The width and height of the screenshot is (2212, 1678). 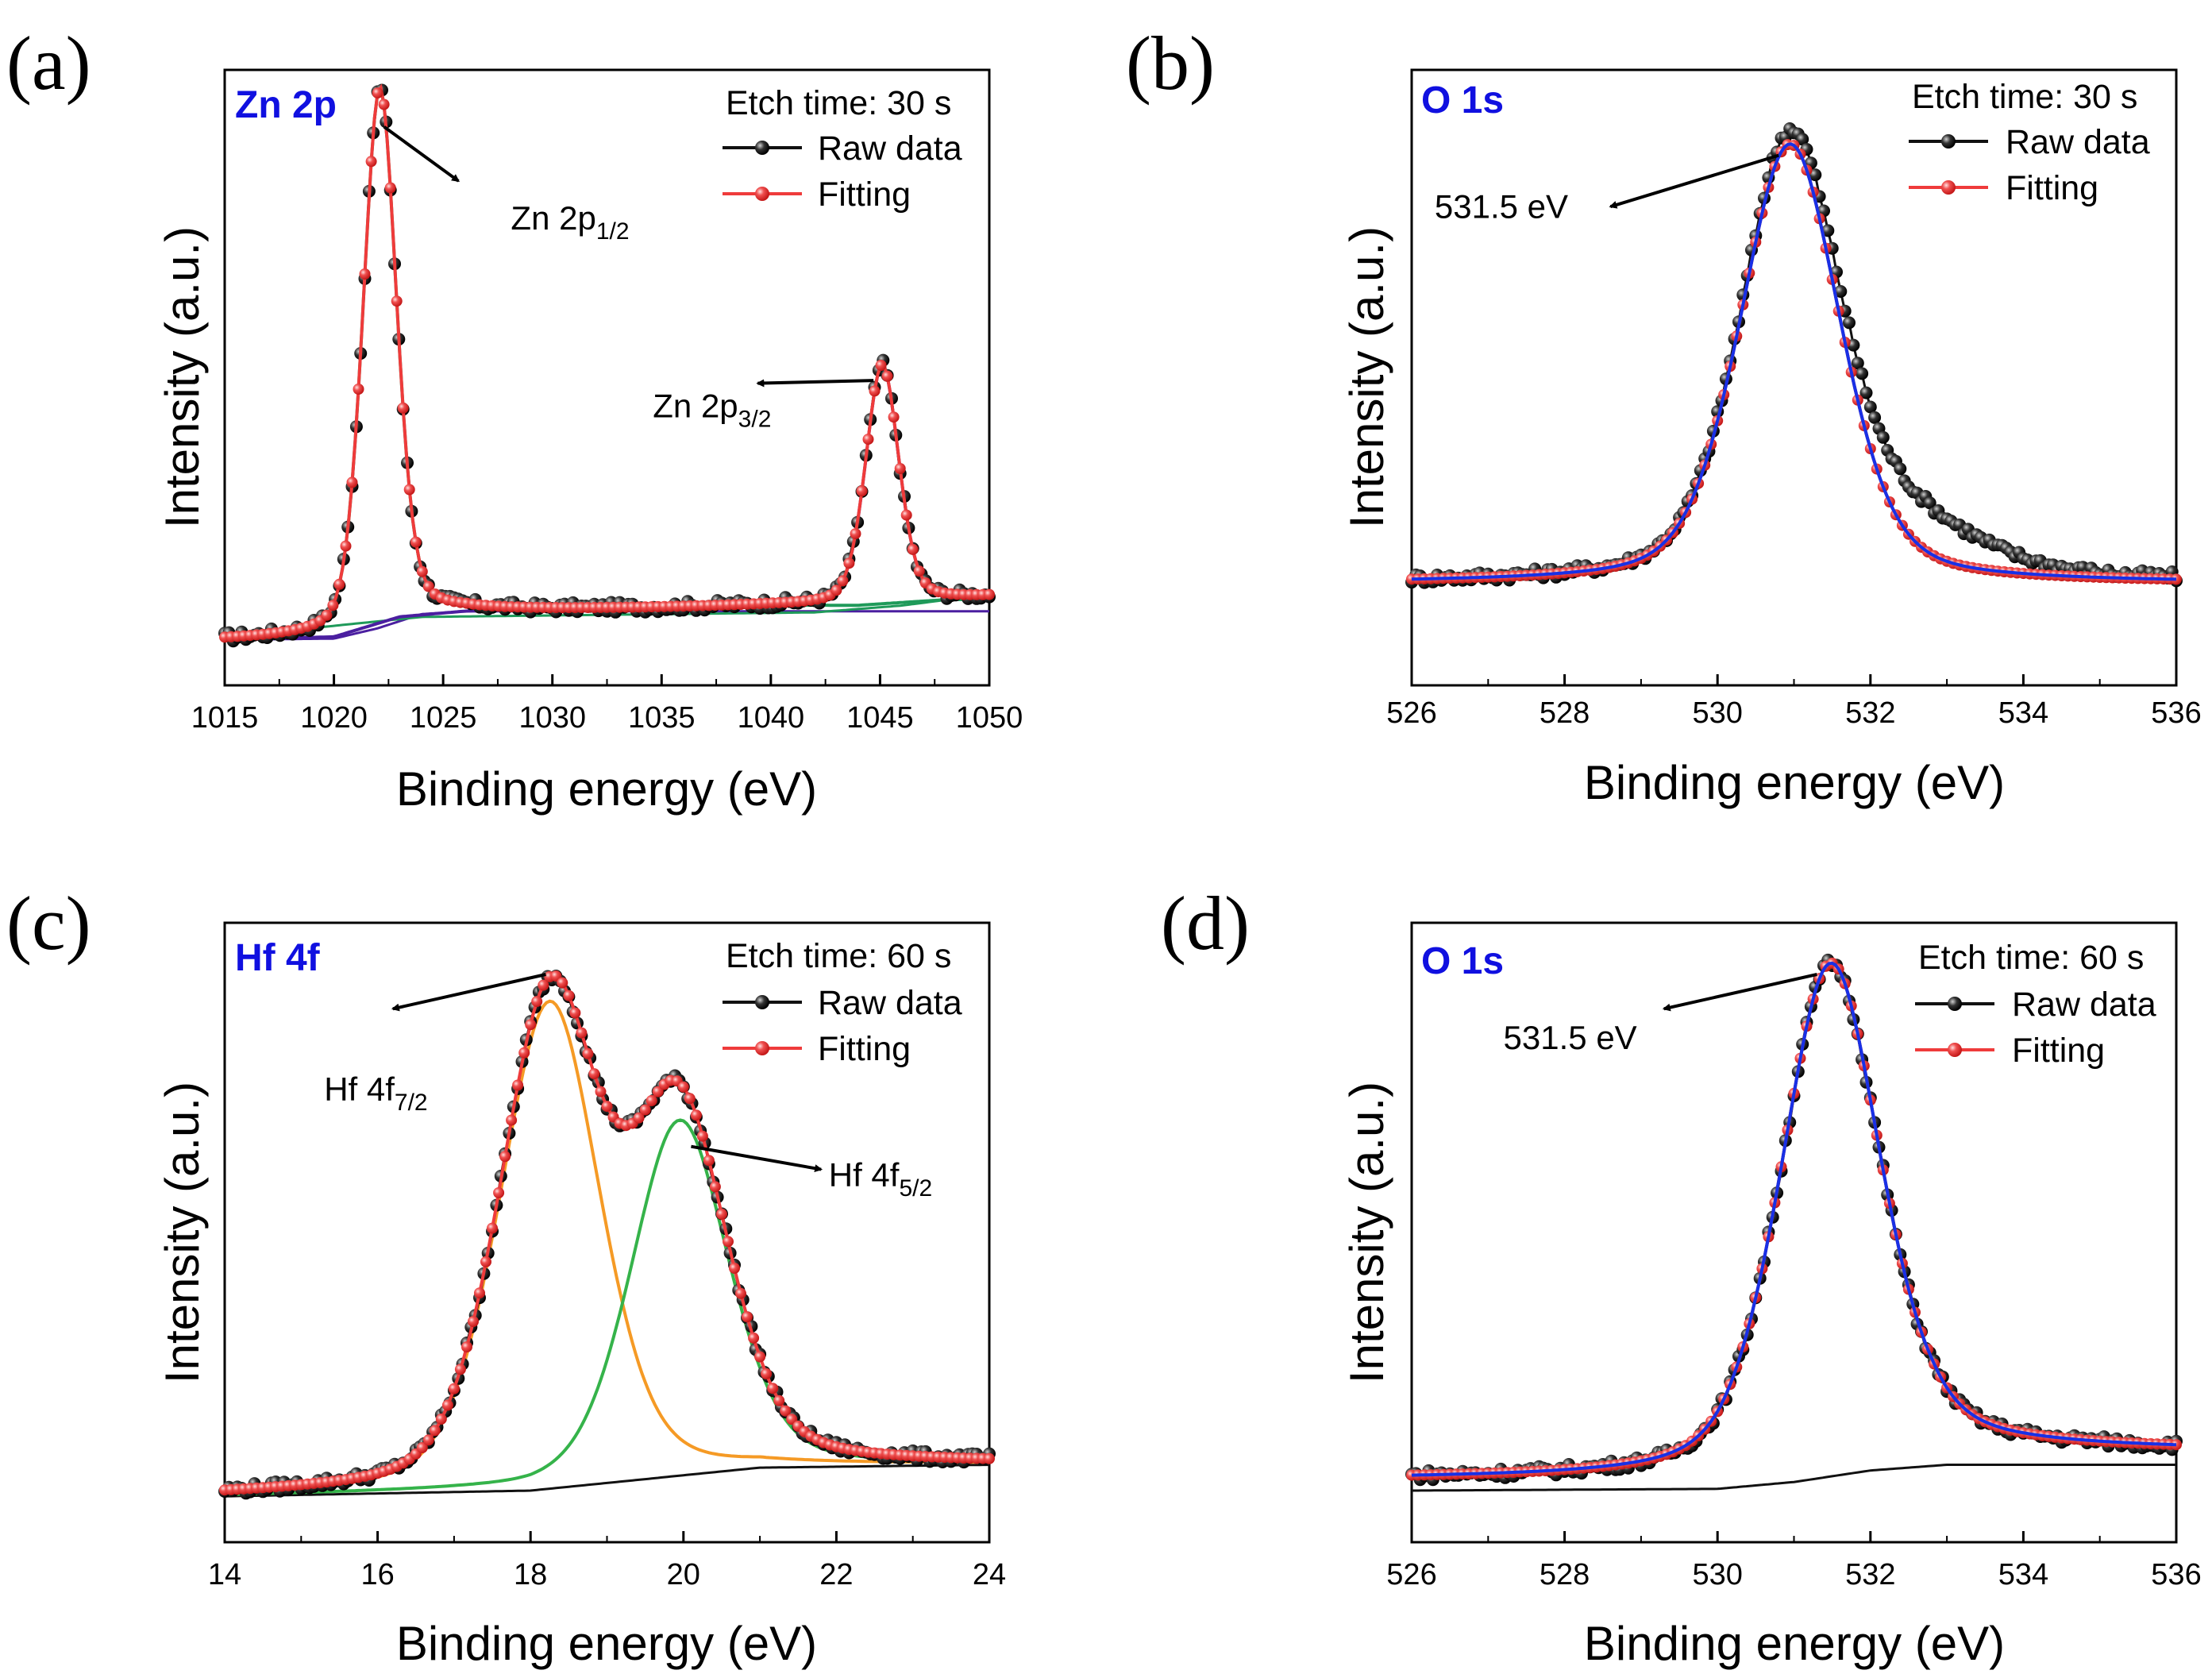 I want to click on panel-label: (a), so click(x=48, y=64).